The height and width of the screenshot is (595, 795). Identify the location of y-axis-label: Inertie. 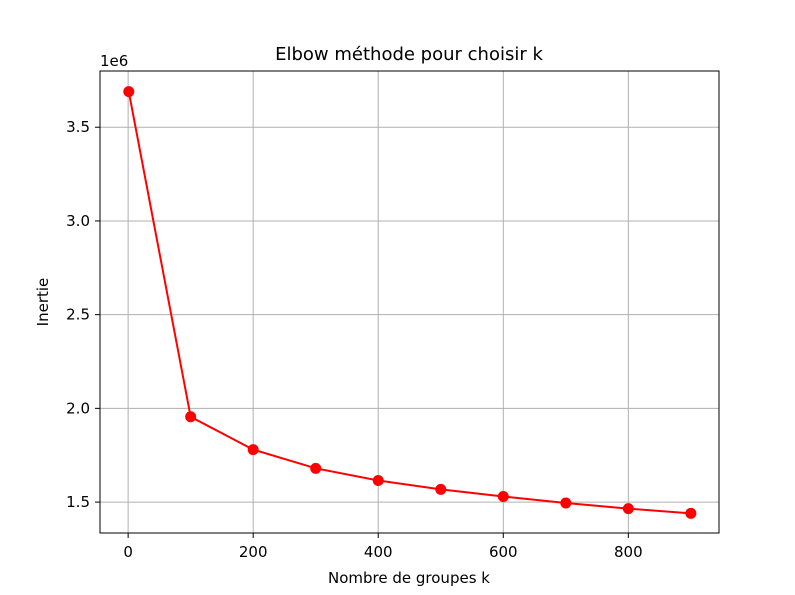
(43, 302).